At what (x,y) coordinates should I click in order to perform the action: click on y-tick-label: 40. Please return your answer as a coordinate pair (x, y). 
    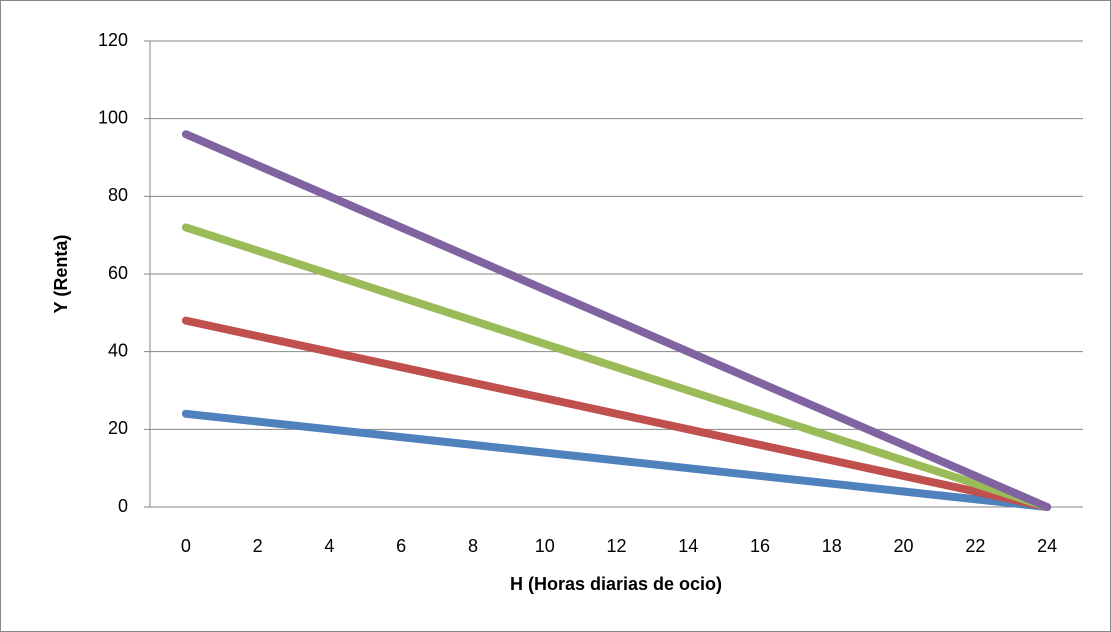
    Looking at the image, I should click on (118, 350).